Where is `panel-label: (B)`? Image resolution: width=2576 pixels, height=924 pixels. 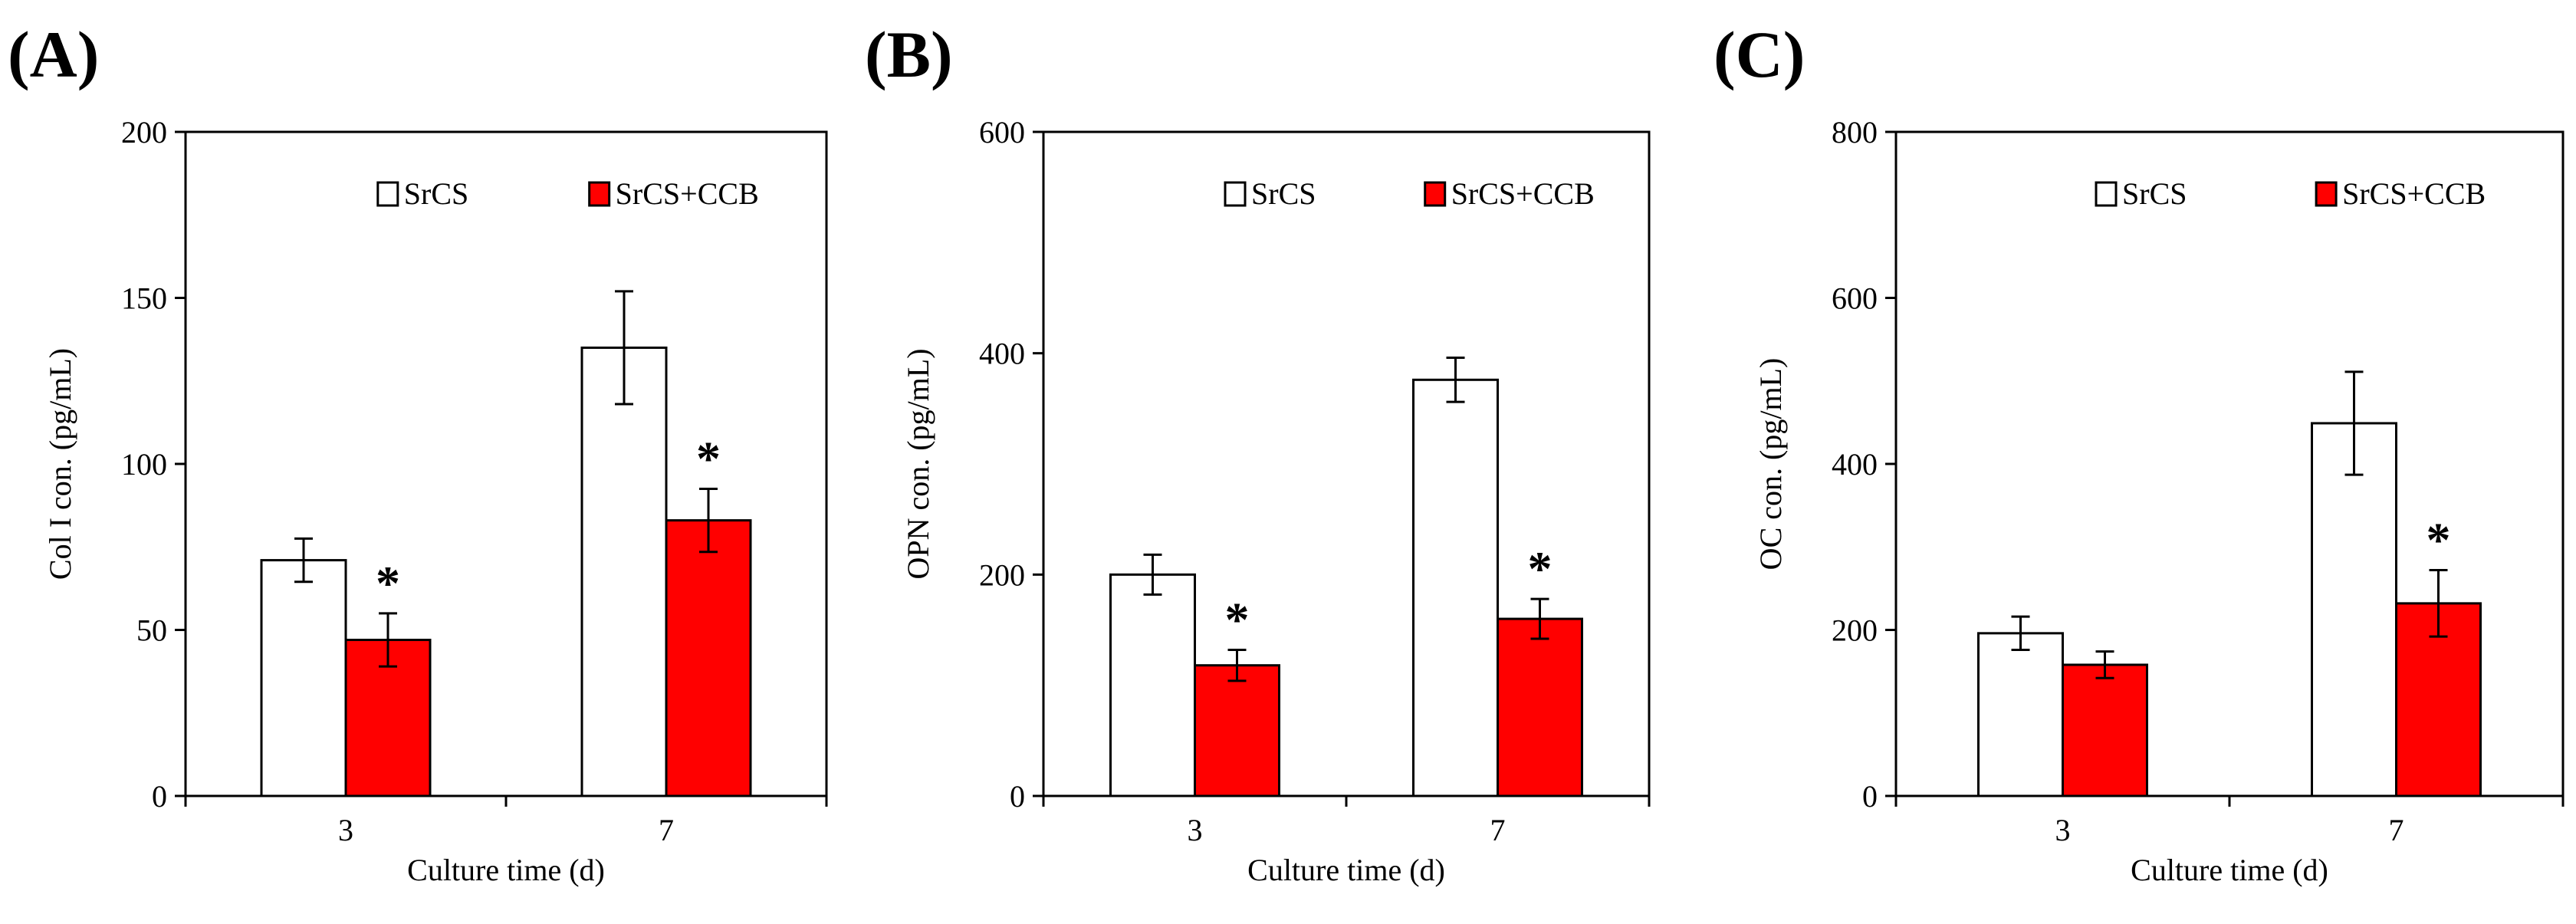 panel-label: (B) is located at coordinates (909, 55).